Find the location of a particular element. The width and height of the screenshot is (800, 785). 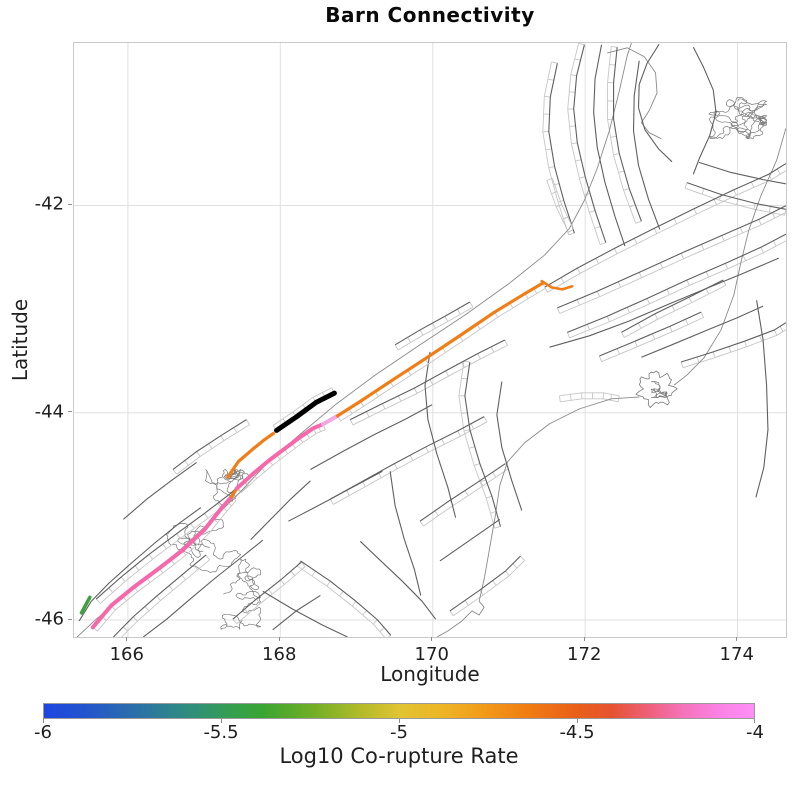

y-axis-label: Latitude is located at coordinates (20, 340).